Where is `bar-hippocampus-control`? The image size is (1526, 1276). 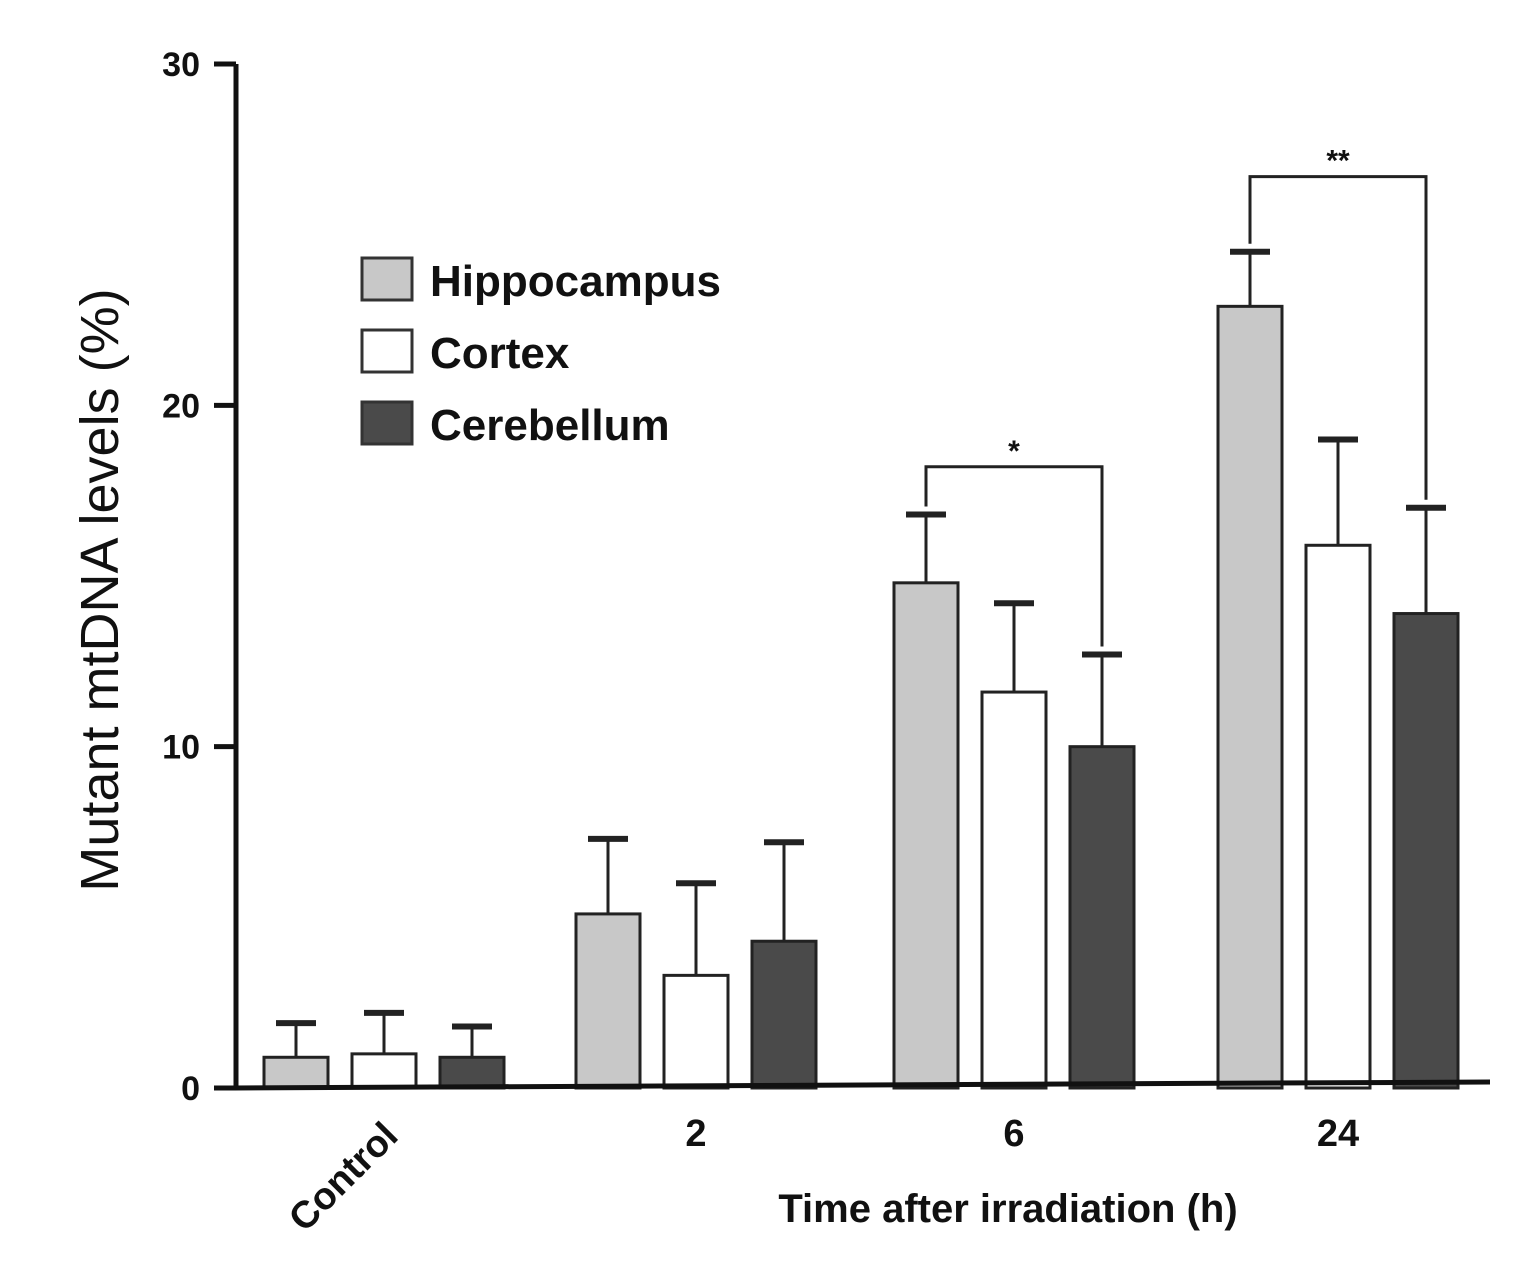
bar-hippocampus-control is located at coordinates (296, 1072).